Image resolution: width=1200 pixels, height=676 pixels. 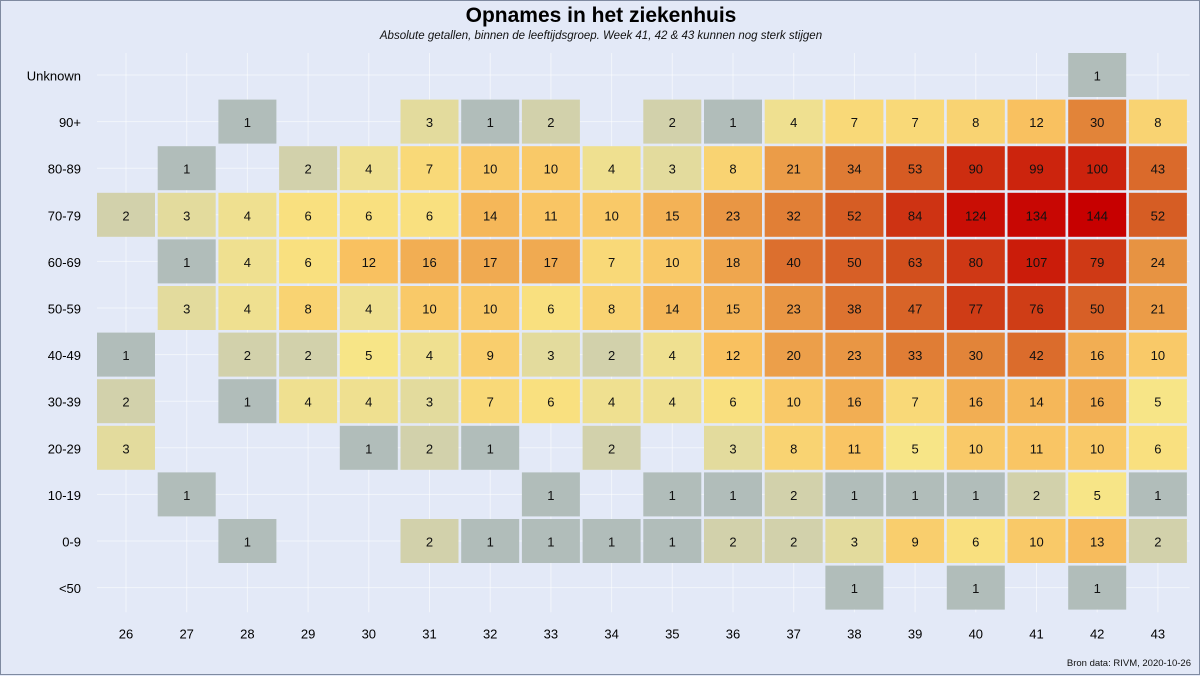 What do you see at coordinates (1128, 663) in the screenshot?
I see `source-note: Bron data: RIVM, 2020-10-26` at bounding box center [1128, 663].